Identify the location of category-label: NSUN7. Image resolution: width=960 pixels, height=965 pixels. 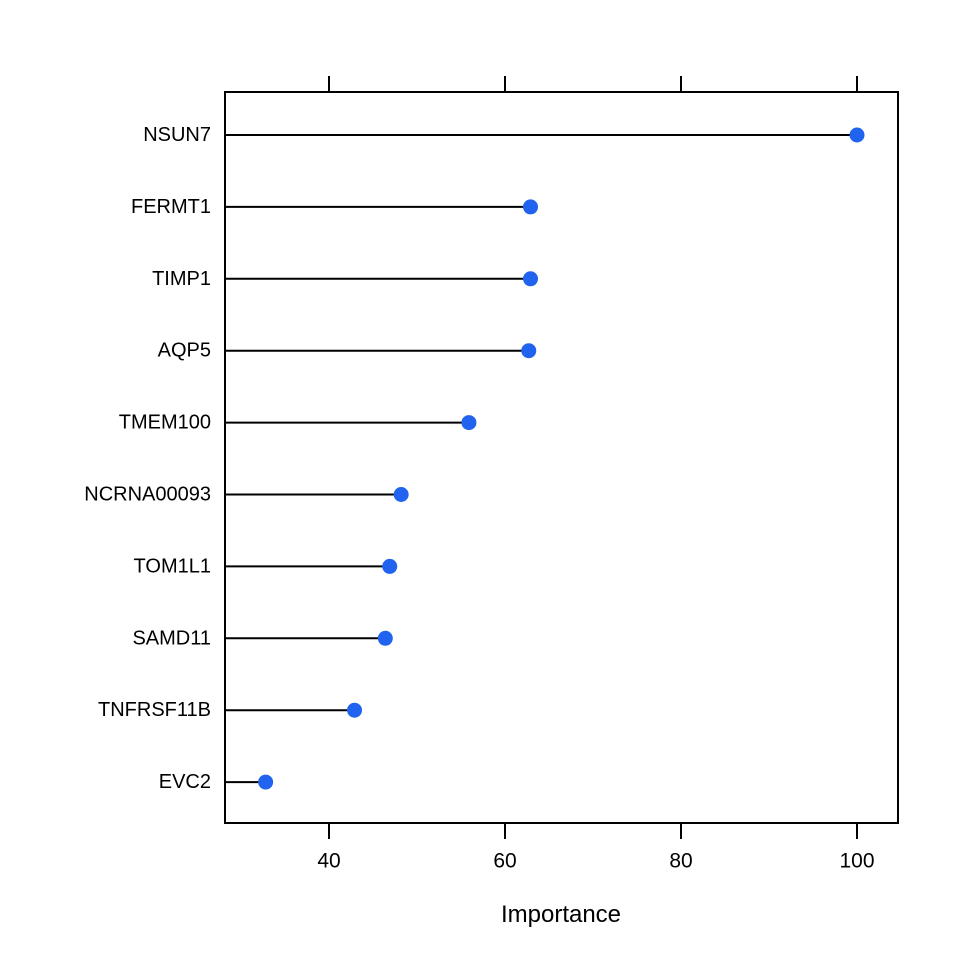
(177, 135).